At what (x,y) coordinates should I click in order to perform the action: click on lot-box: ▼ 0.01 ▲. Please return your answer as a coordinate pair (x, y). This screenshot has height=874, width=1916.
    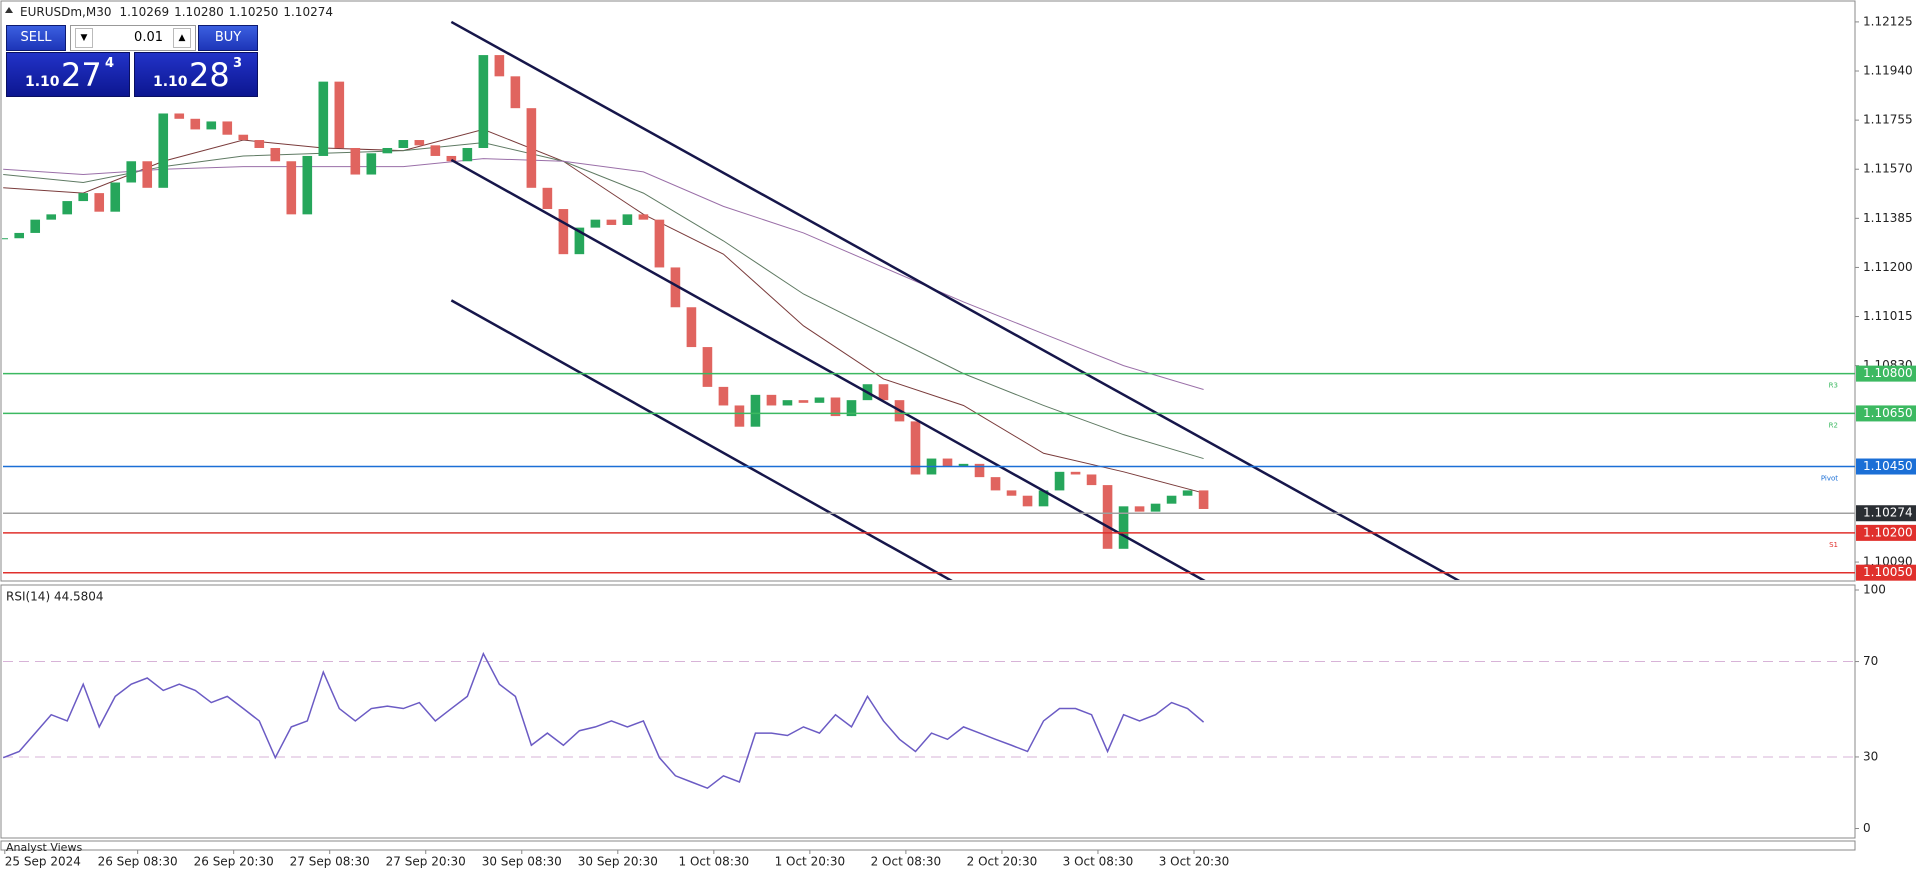
    Looking at the image, I should click on (133, 38).